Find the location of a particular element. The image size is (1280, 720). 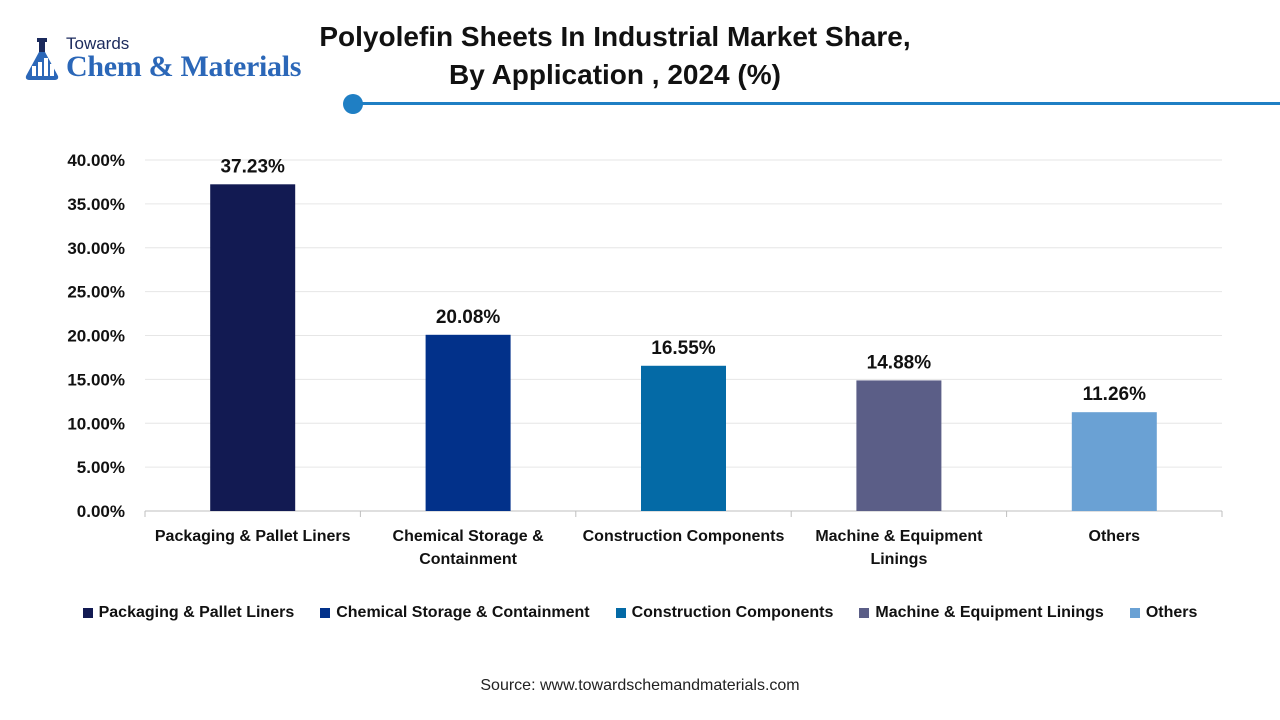

y-tick-label: 15.00% is located at coordinates (96, 379).